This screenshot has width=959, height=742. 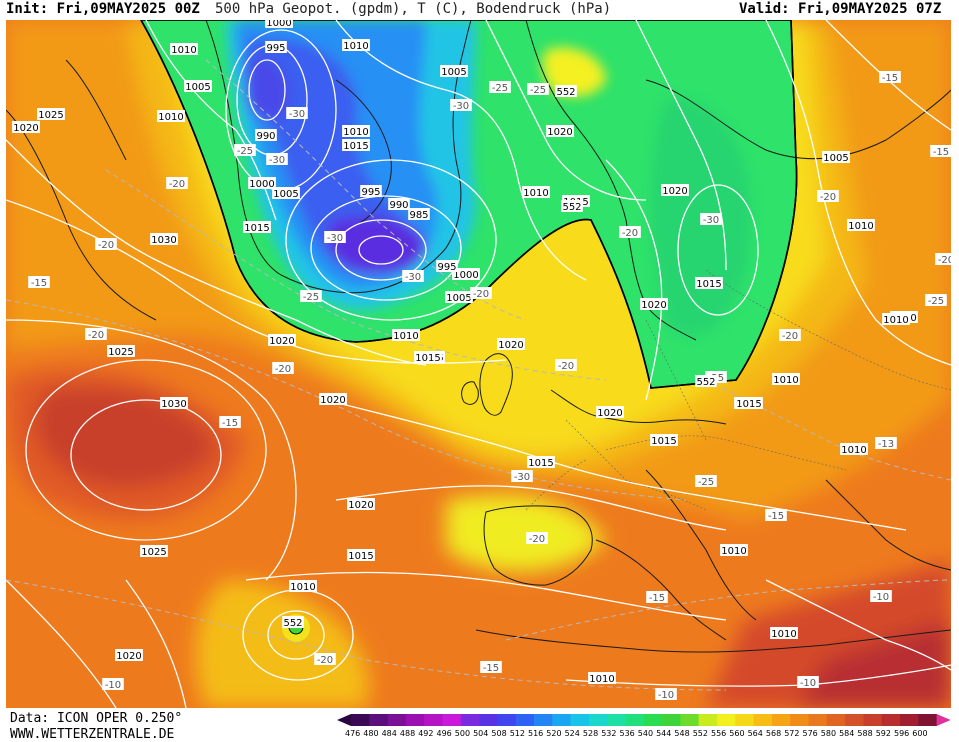 I want to click on colorbar-label: 508, so click(x=499, y=733).